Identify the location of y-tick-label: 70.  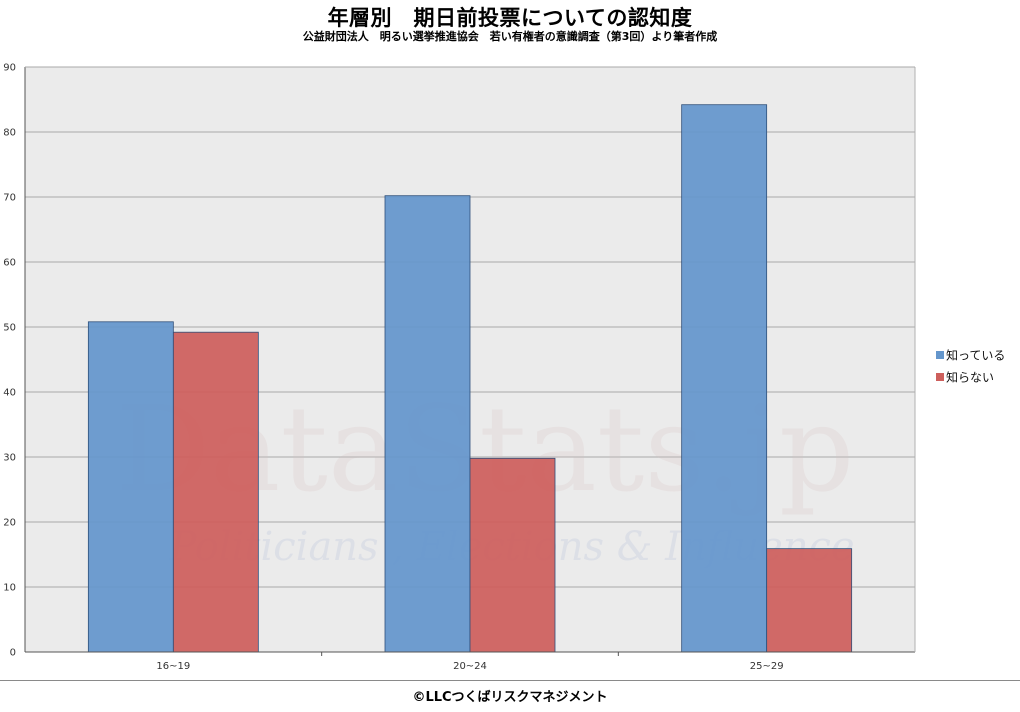
(9, 198).